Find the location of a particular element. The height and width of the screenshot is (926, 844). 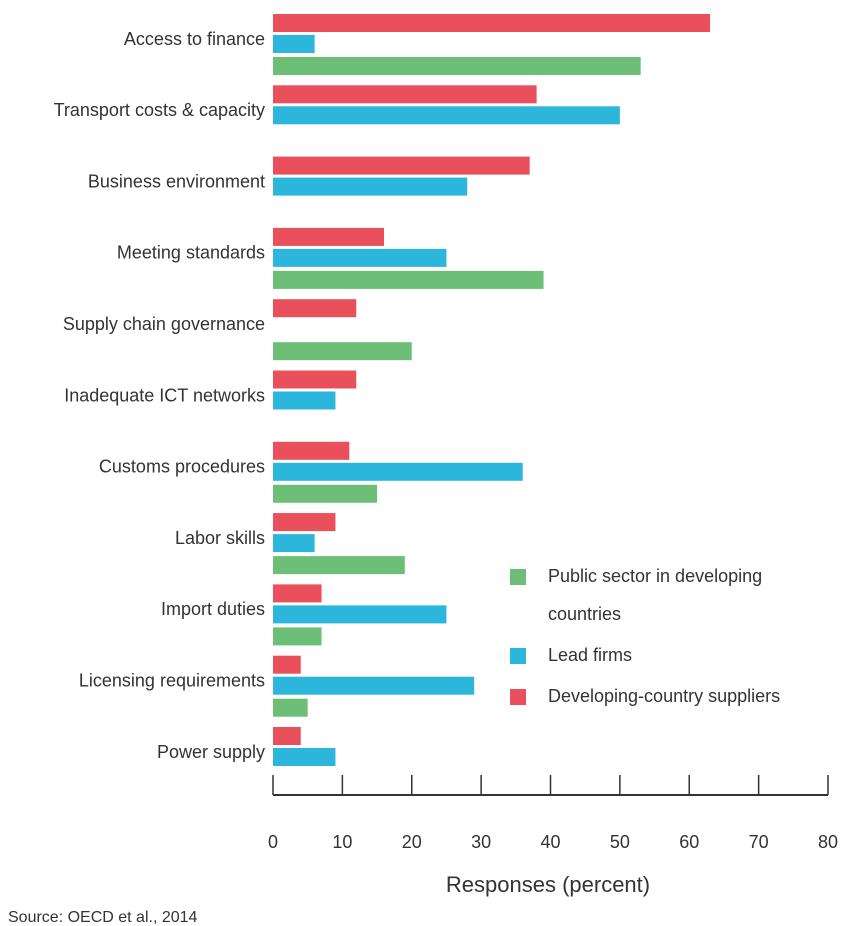

legend-label: Public sector in developing countries is located at coordinates (655, 595).